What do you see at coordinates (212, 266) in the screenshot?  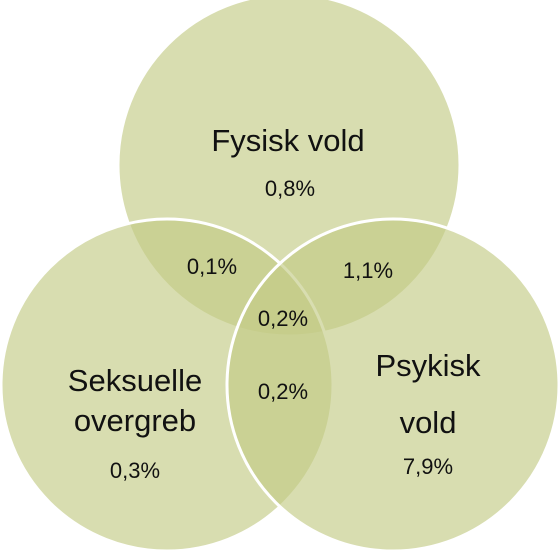 I see `intersection-value: 0,1%` at bounding box center [212, 266].